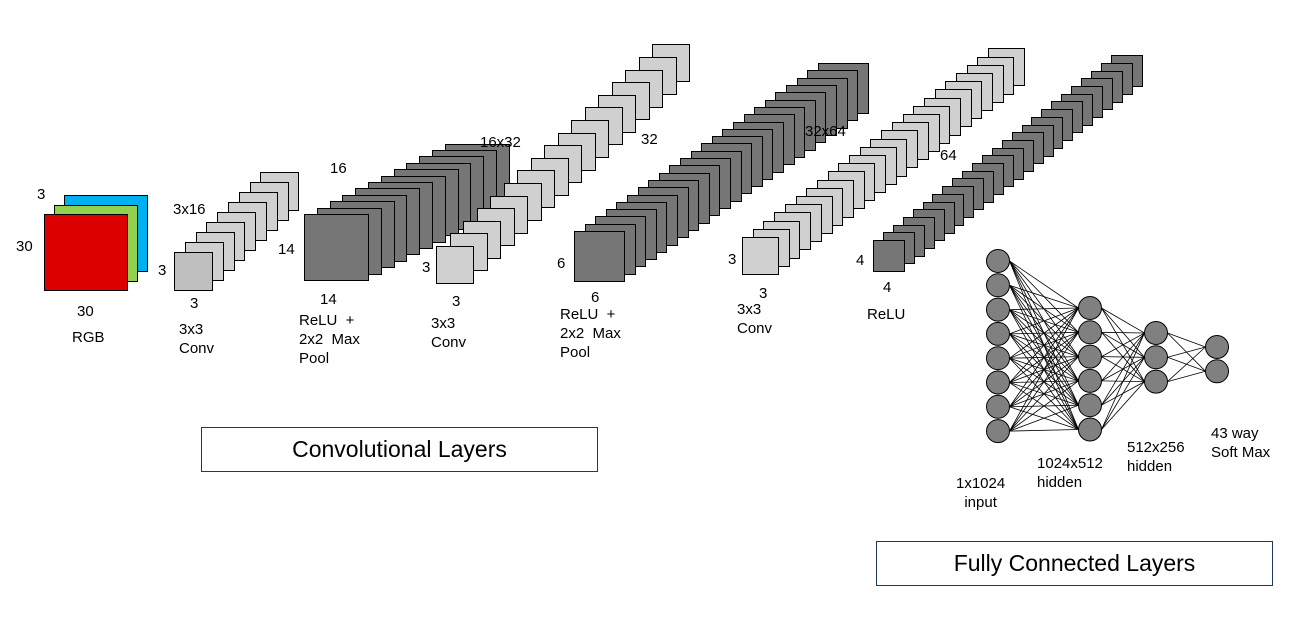 The height and width of the screenshot is (618, 1296). What do you see at coordinates (426, 267) in the screenshot?
I see `conv2-height-label: 3` at bounding box center [426, 267].